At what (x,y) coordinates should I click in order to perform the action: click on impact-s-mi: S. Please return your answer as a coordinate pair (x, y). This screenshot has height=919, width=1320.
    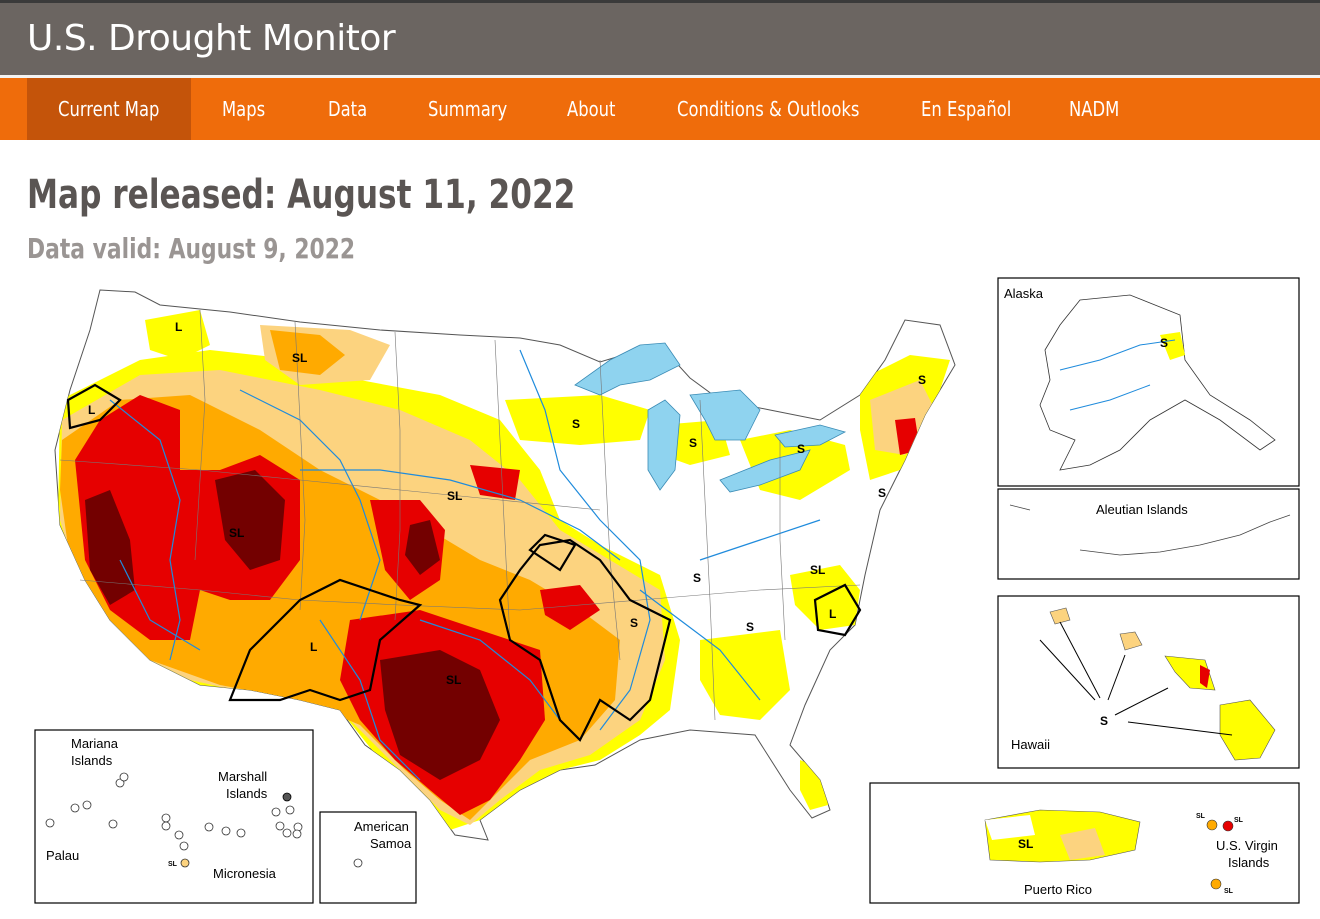
    Looking at the image, I should click on (693, 443).